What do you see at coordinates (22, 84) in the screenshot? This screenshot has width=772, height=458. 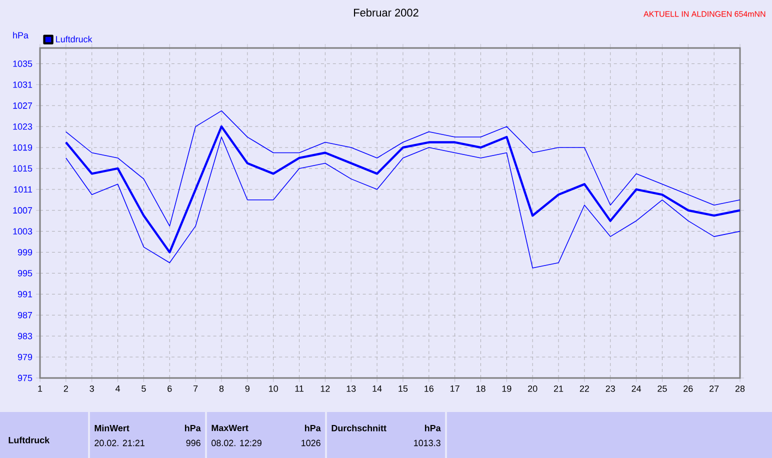 I see `y-tick-label: 1031` at bounding box center [22, 84].